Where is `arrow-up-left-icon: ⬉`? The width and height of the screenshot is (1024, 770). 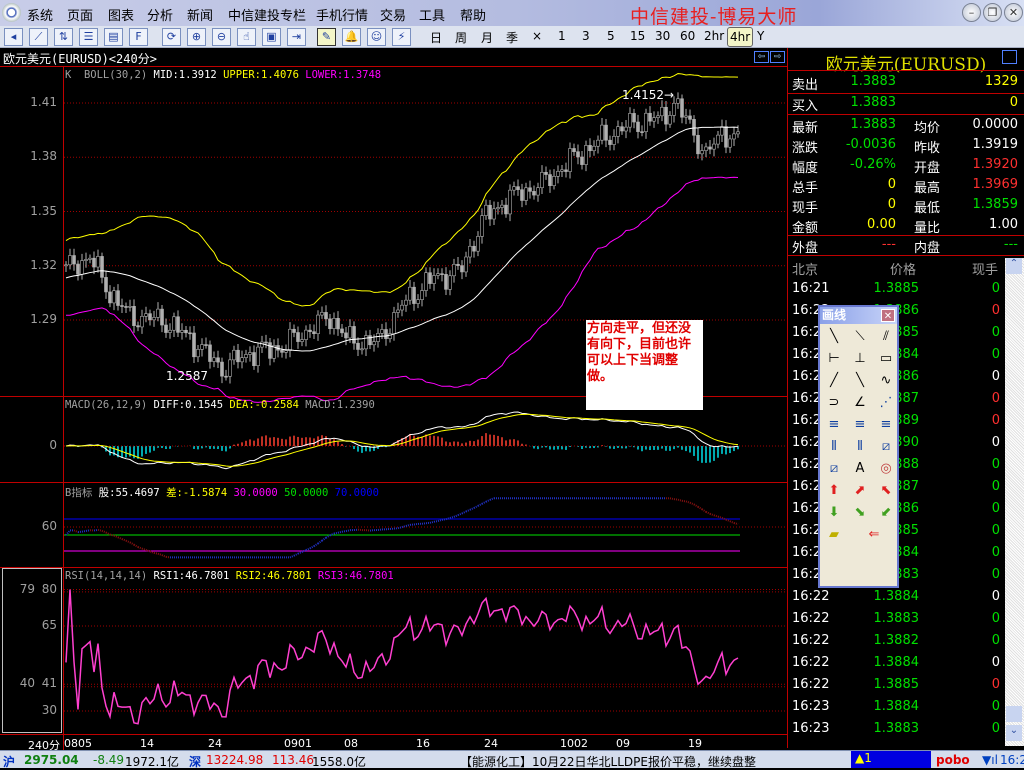 arrow-up-left-icon: ⬉ is located at coordinates (886, 491).